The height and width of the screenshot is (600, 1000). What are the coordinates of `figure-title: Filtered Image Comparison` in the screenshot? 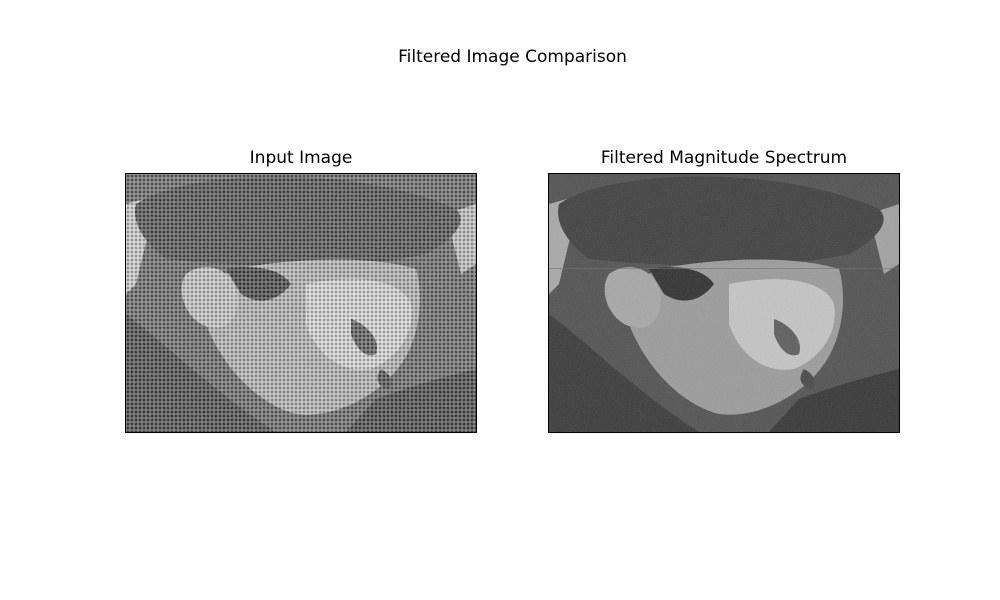 It's located at (512, 57).